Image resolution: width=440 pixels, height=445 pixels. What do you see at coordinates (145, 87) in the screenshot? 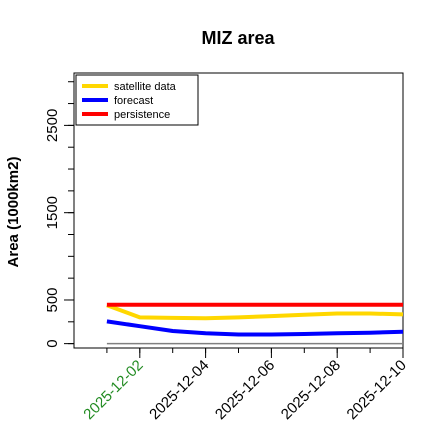
I see `legend-label: satellite data` at bounding box center [145, 87].